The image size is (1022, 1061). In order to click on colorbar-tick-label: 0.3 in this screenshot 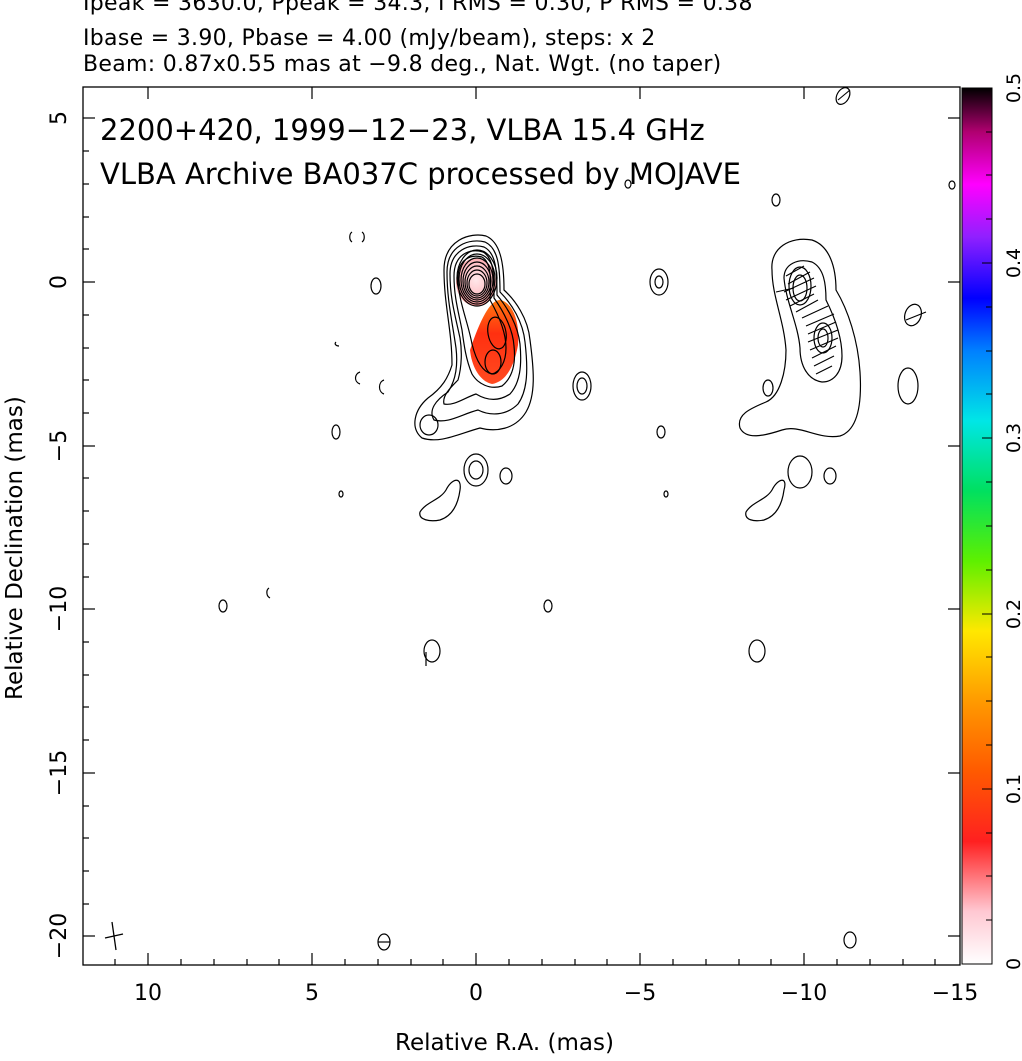, I will do `click(1012, 438)`.